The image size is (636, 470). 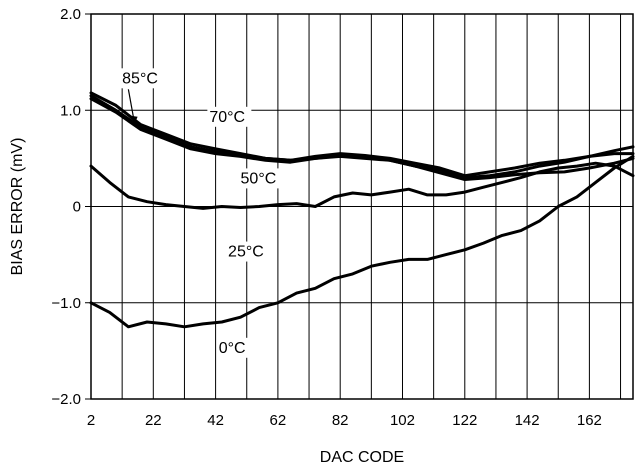 I want to click on series-annotation: 50°C, so click(x=259, y=178).